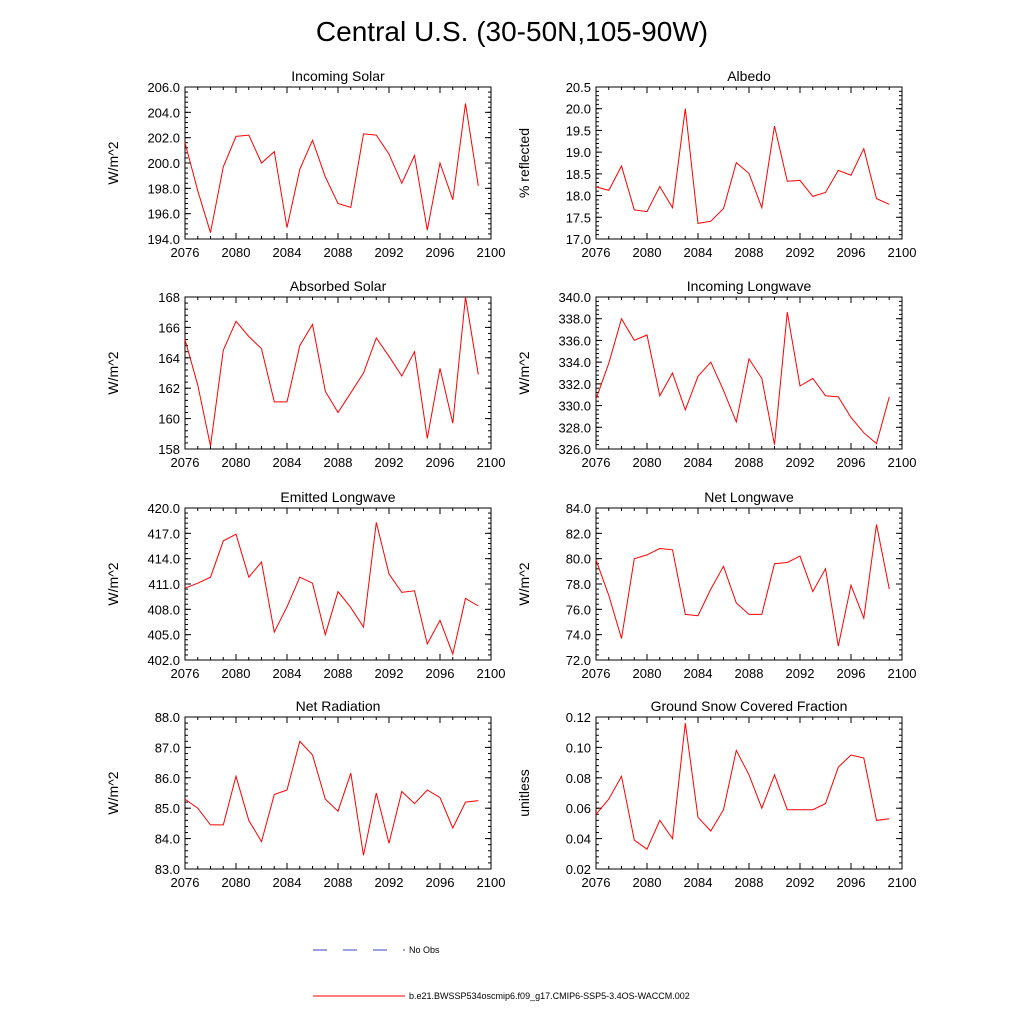 The image size is (1024, 1024). What do you see at coordinates (167, 717) in the screenshot?
I see `y-tick-label: 88.0` at bounding box center [167, 717].